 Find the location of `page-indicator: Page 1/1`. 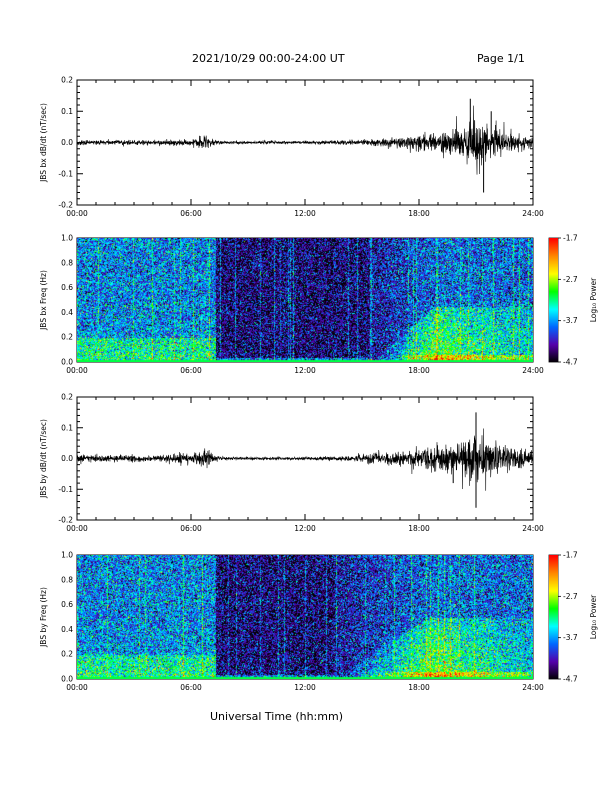

page-indicator: Page 1/1 is located at coordinates (501, 58).